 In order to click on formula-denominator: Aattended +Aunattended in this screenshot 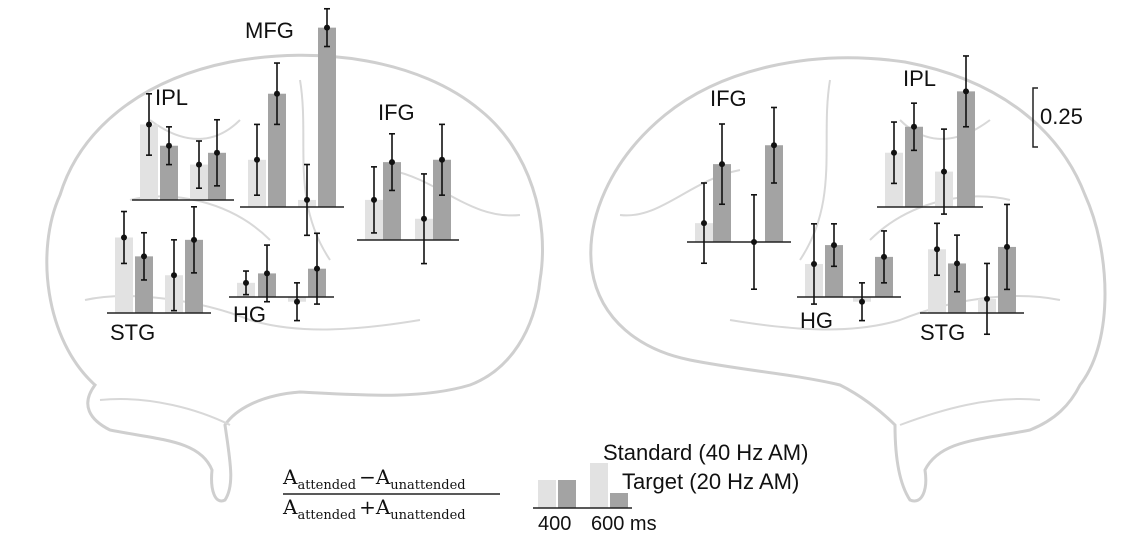, I will do `click(374, 509)`.